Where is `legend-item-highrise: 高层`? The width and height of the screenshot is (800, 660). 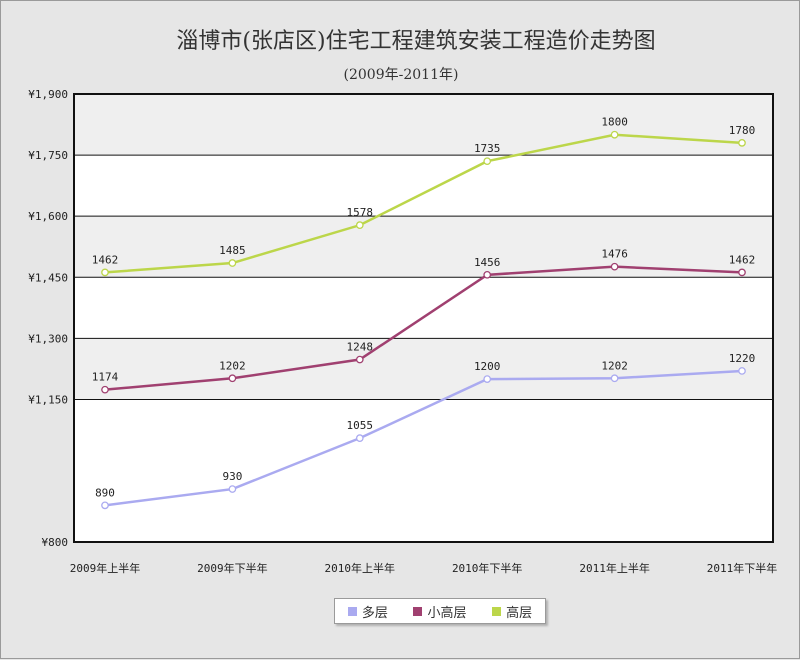 legend-item-highrise: 高层 is located at coordinates (512, 611).